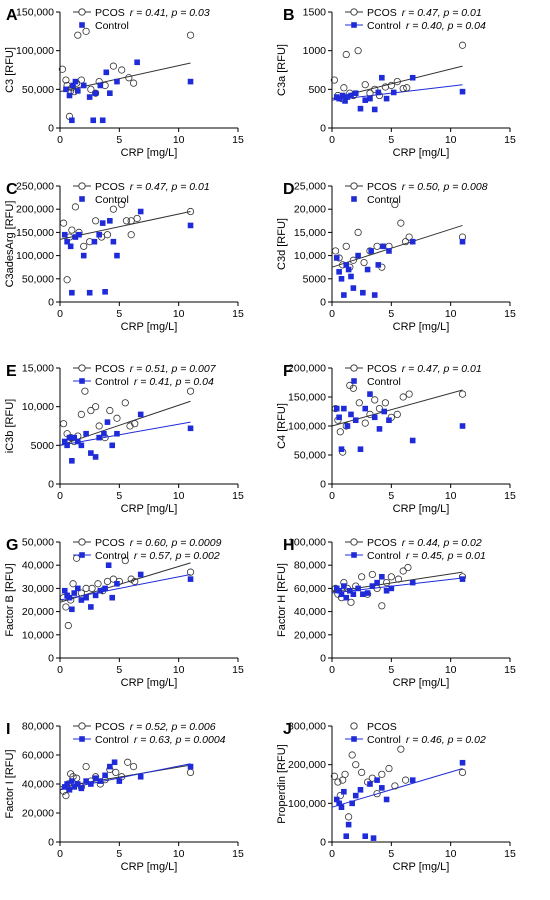  What do you see at coordinates (149, 683) in the screenshot?
I see `x-axis-label: CRP [mg/L]` at bounding box center [149, 683].